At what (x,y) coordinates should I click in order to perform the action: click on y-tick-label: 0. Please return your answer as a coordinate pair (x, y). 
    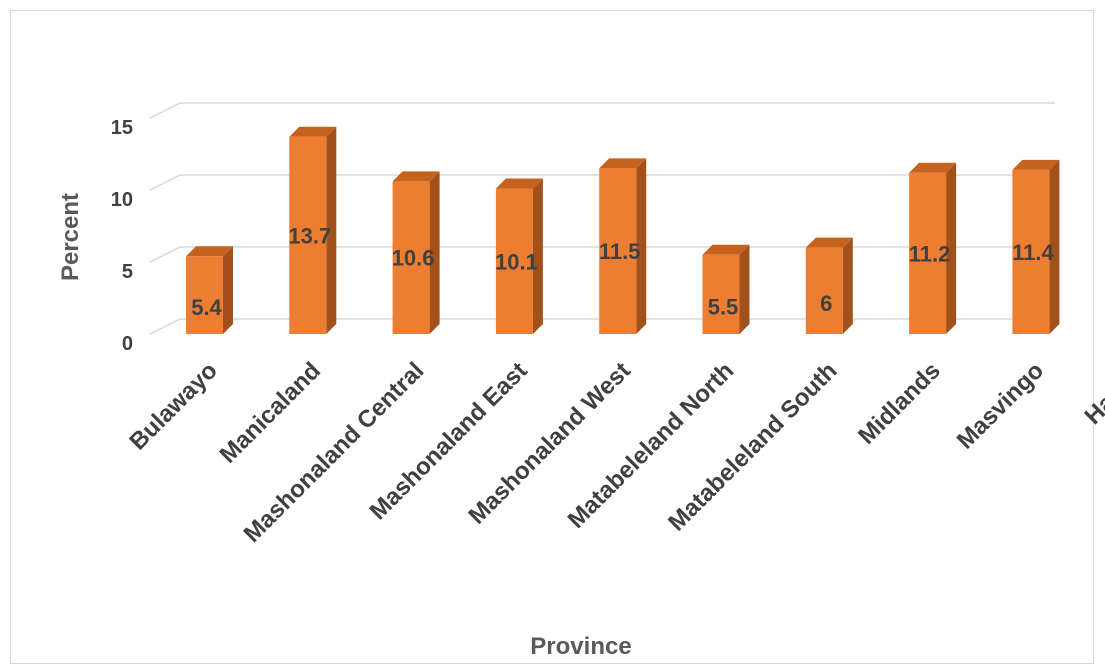
    Looking at the image, I should click on (127, 344).